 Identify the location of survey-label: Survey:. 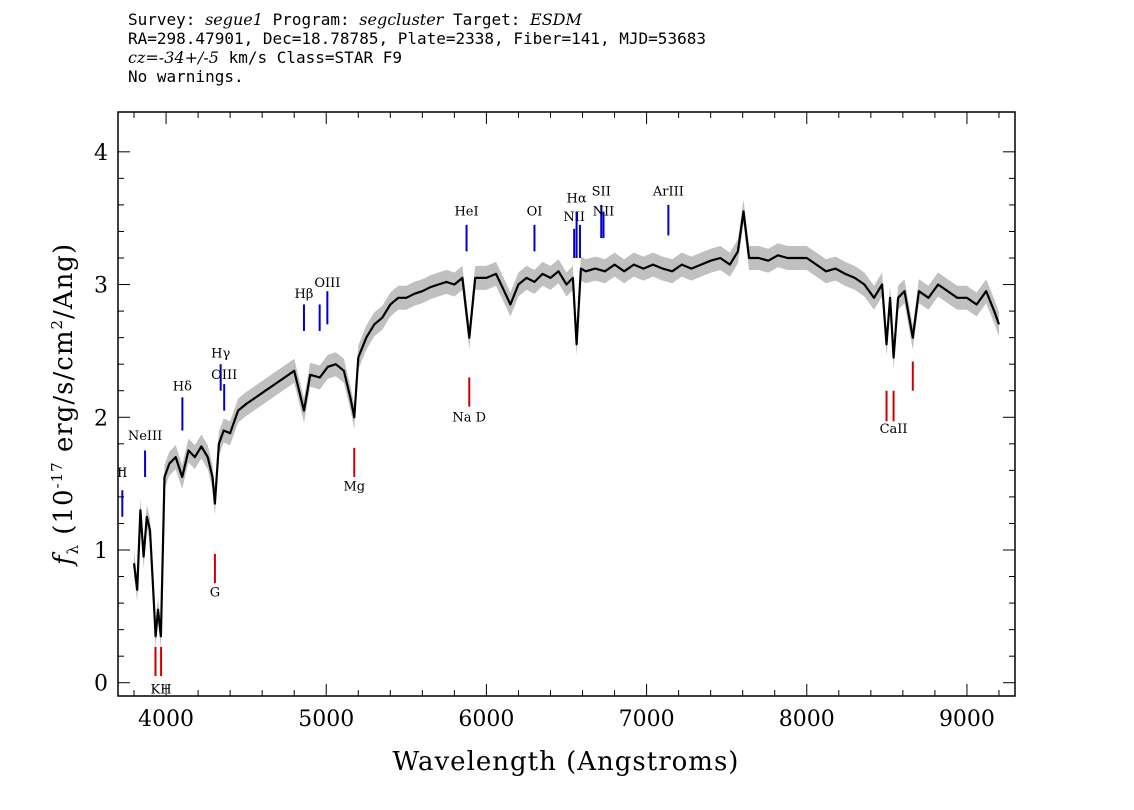
(167, 19).